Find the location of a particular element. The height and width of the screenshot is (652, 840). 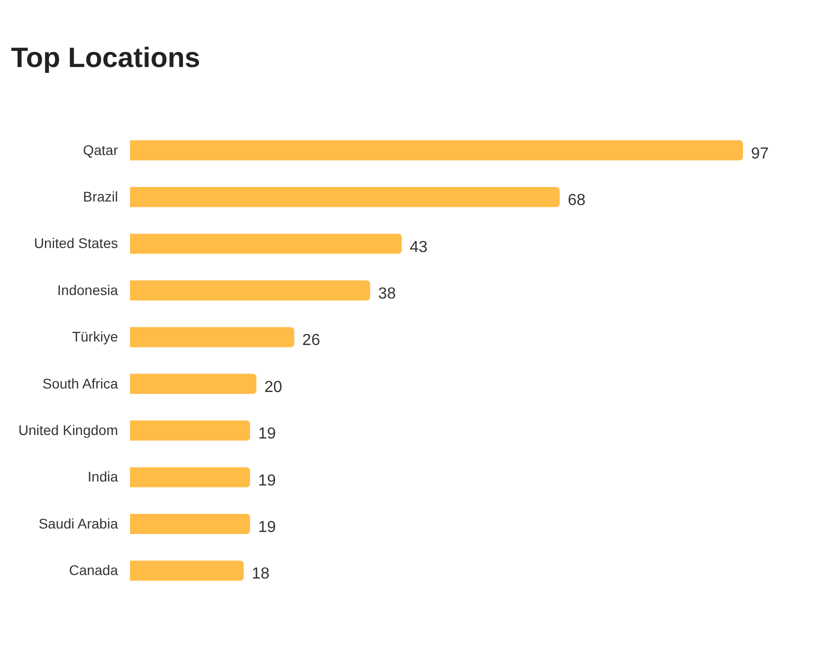

y-tick-label: United States is located at coordinates (76, 243).